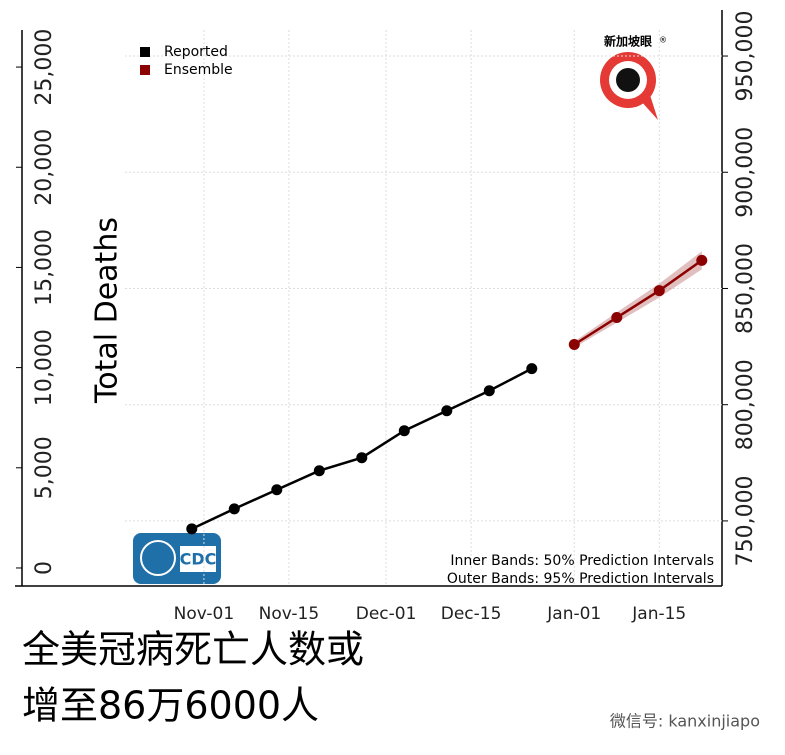 Image resolution: width=785 pixels, height=755 pixels. I want to click on y2-tick-label: 950,000, so click(745, 56).